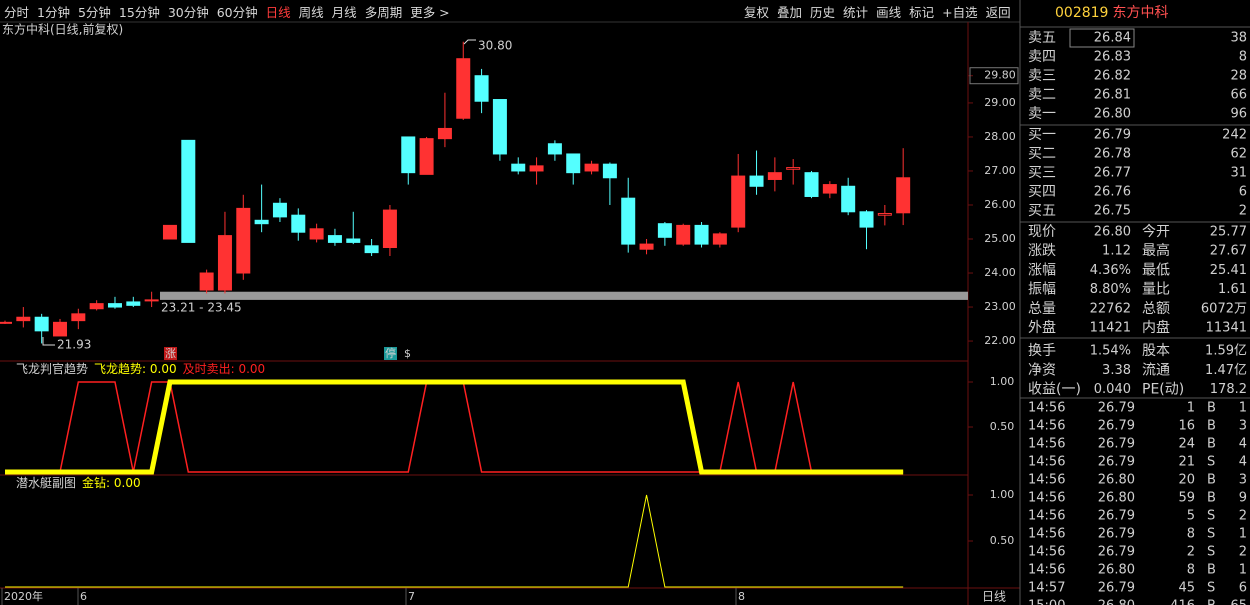 The image size is (1250, 605). I want to click on tick-side: S, so click(1211, 534).